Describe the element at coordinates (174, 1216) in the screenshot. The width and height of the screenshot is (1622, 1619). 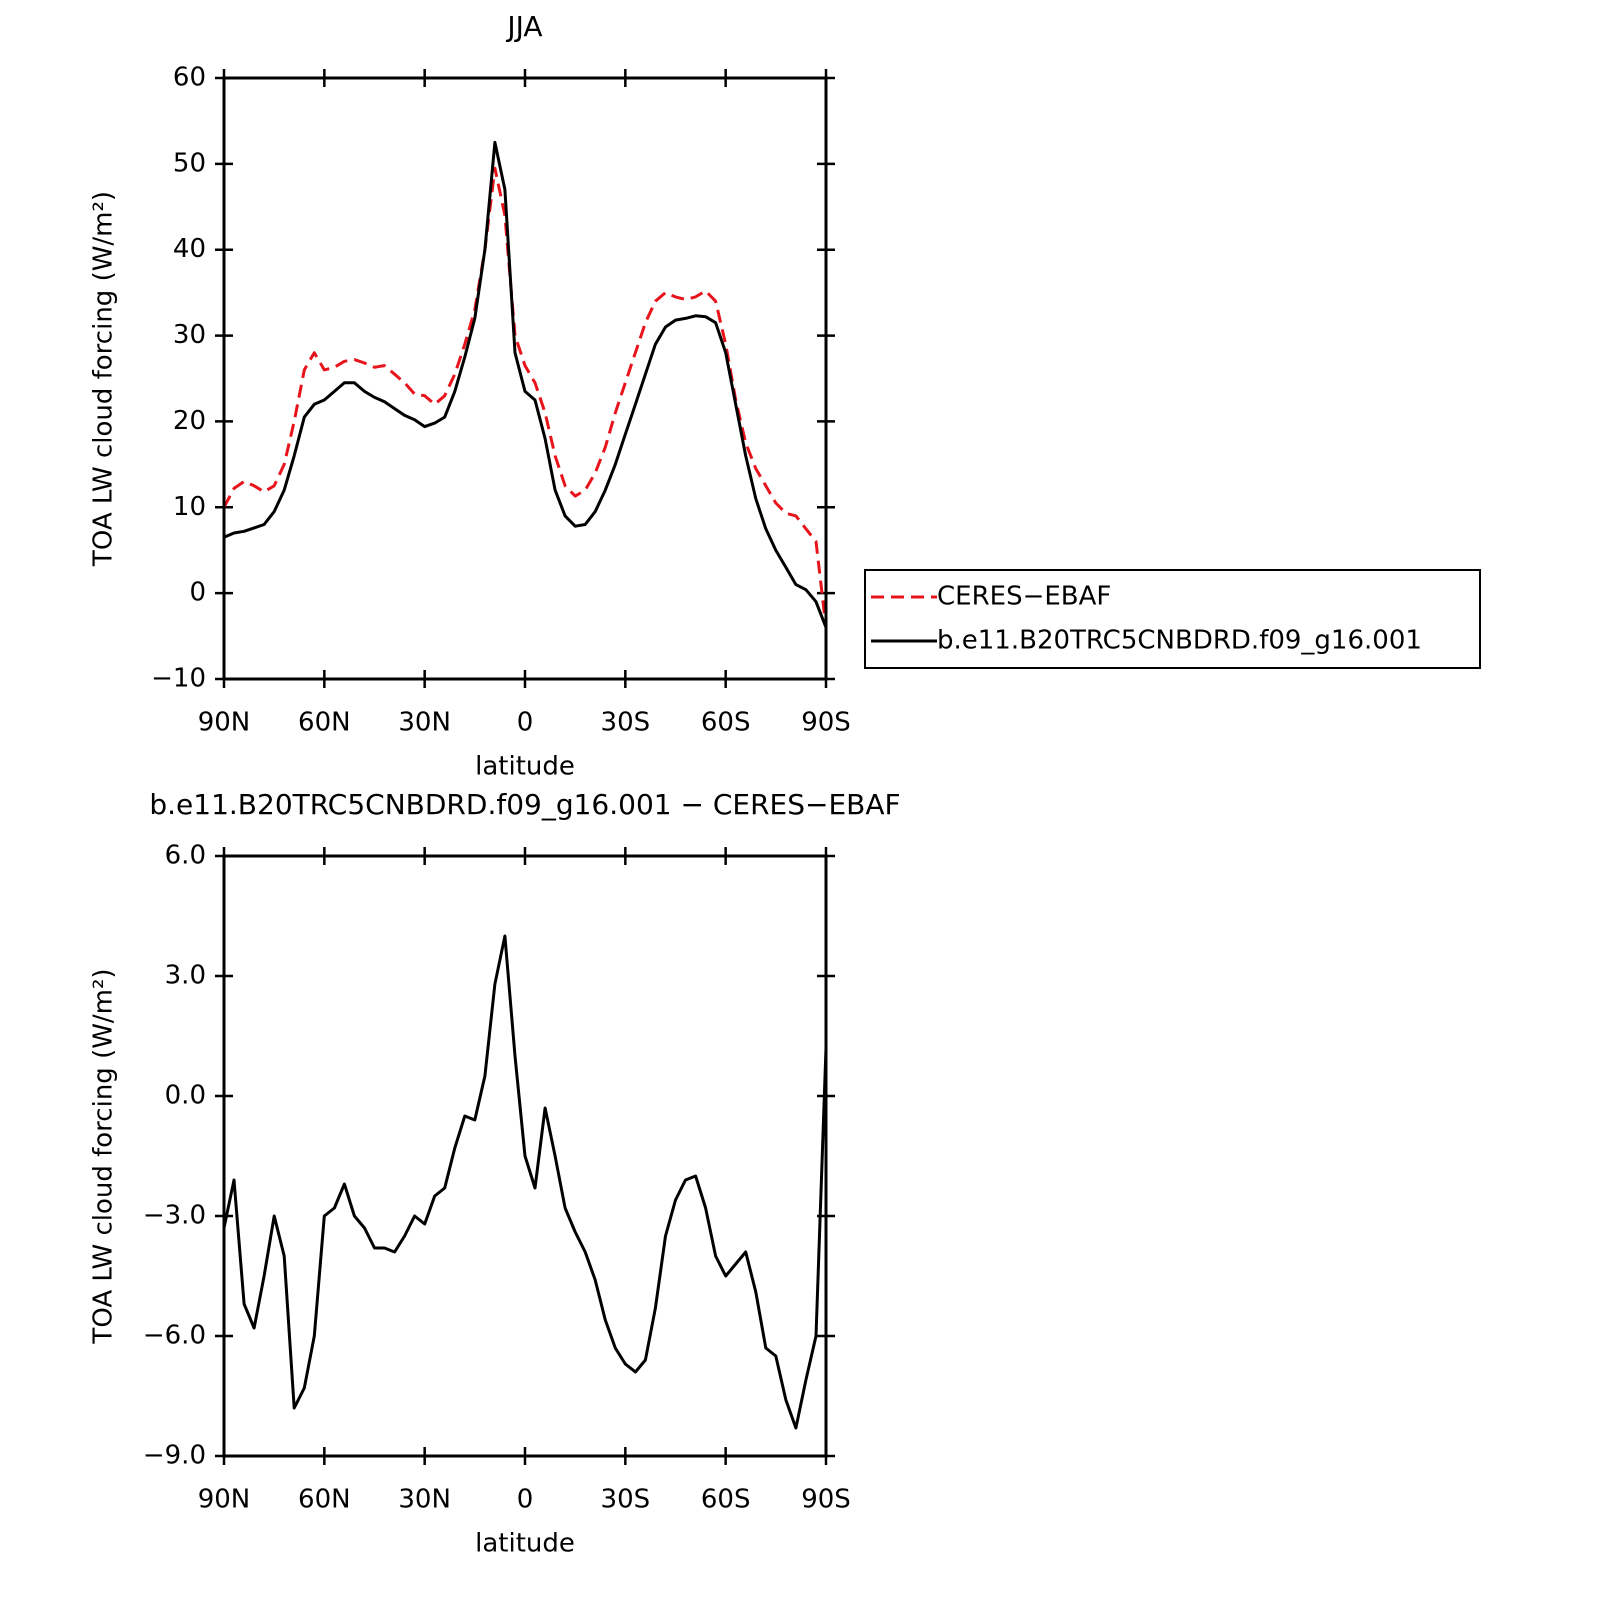
I see `y-tick-label: −3.0` at that location.